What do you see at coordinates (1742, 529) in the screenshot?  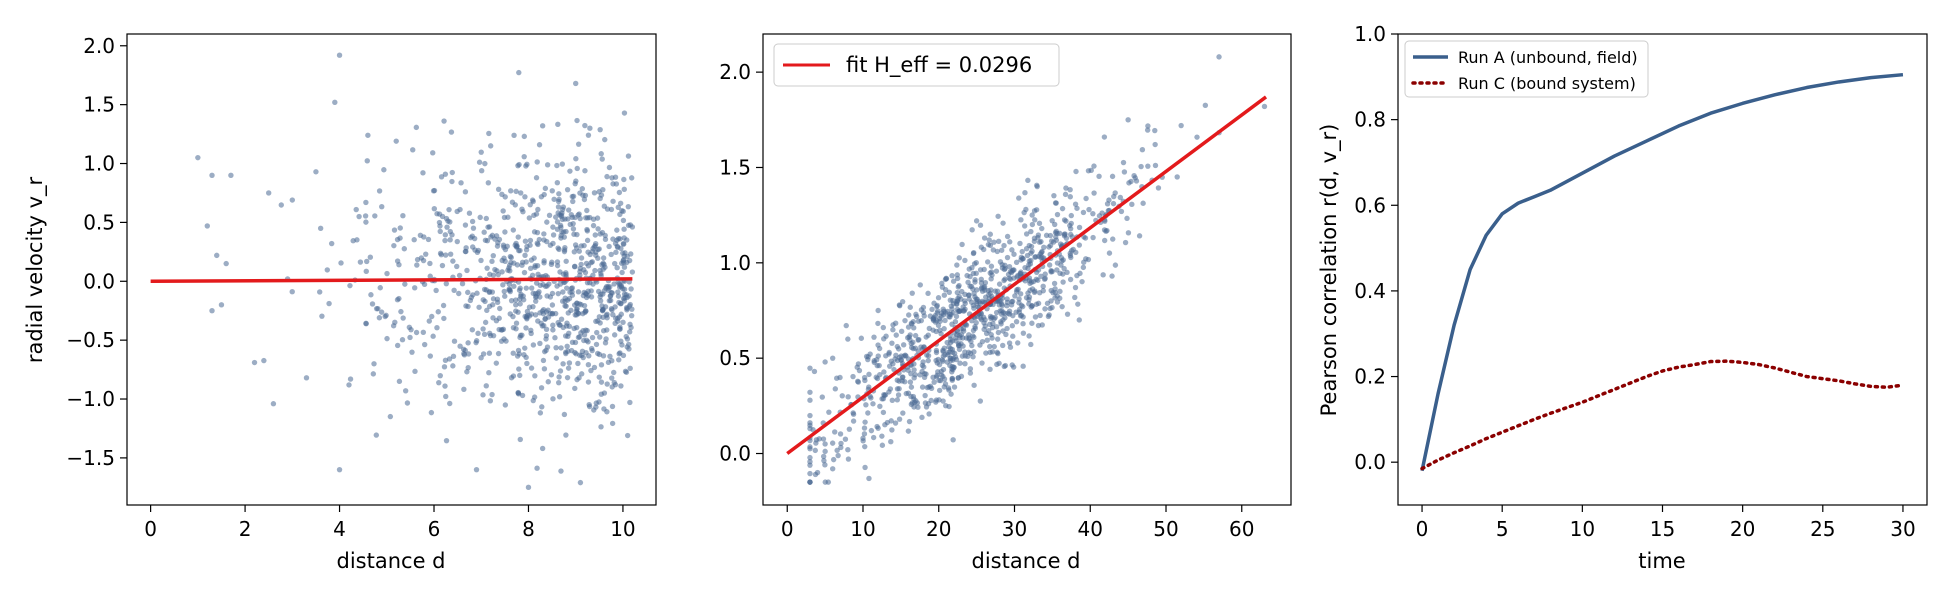 I see `panel-3-x-tick-label: 20` at bounding box center [1742, 529].